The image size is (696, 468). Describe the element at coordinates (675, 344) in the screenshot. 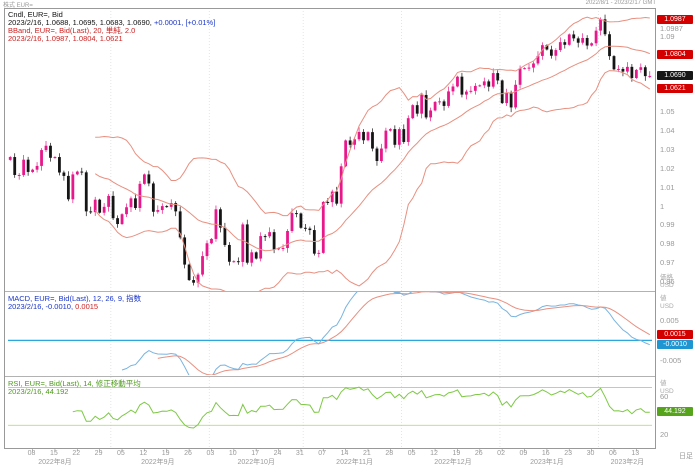

I see `macd-value-badge: -0.0010` at that location.